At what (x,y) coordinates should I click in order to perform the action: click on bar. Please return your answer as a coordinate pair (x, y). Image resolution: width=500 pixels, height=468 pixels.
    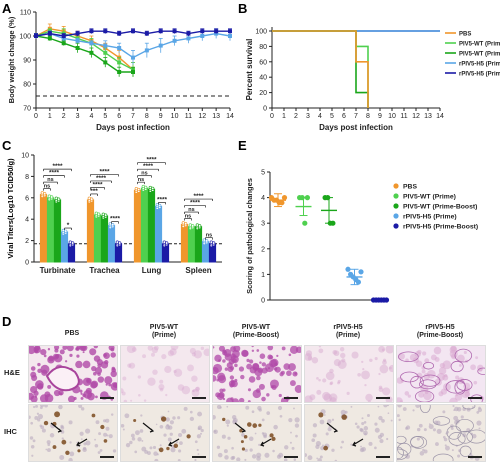
    Looking at the image, I should click on (64, 247).